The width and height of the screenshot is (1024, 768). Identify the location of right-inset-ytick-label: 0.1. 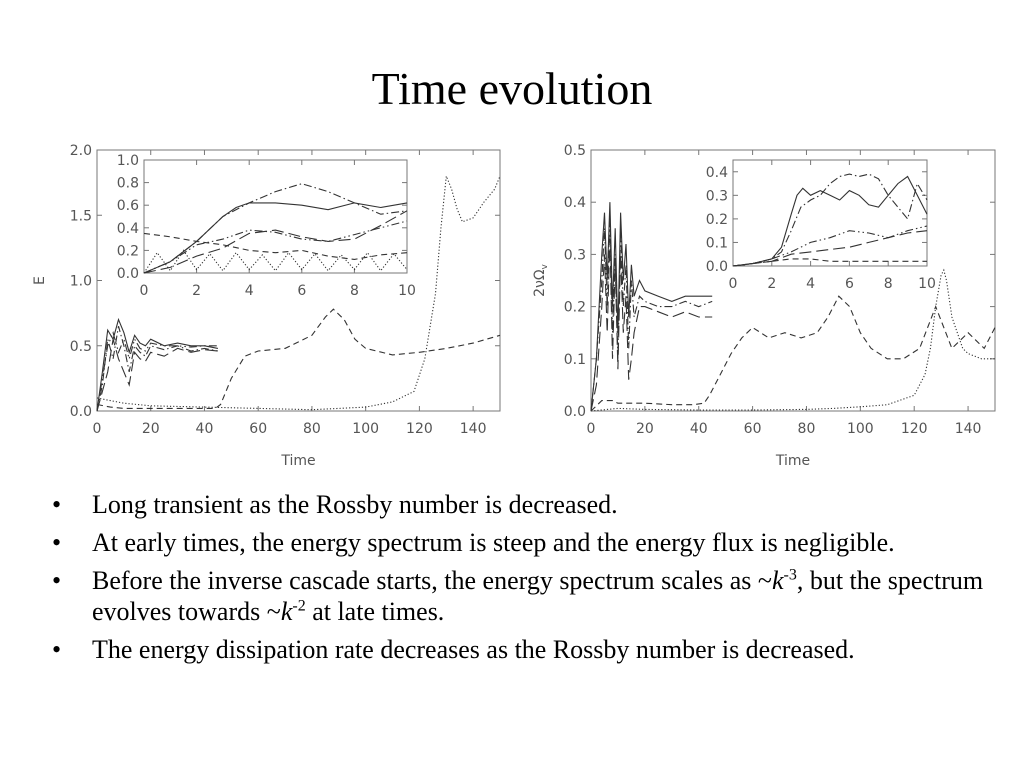
(717, 243).